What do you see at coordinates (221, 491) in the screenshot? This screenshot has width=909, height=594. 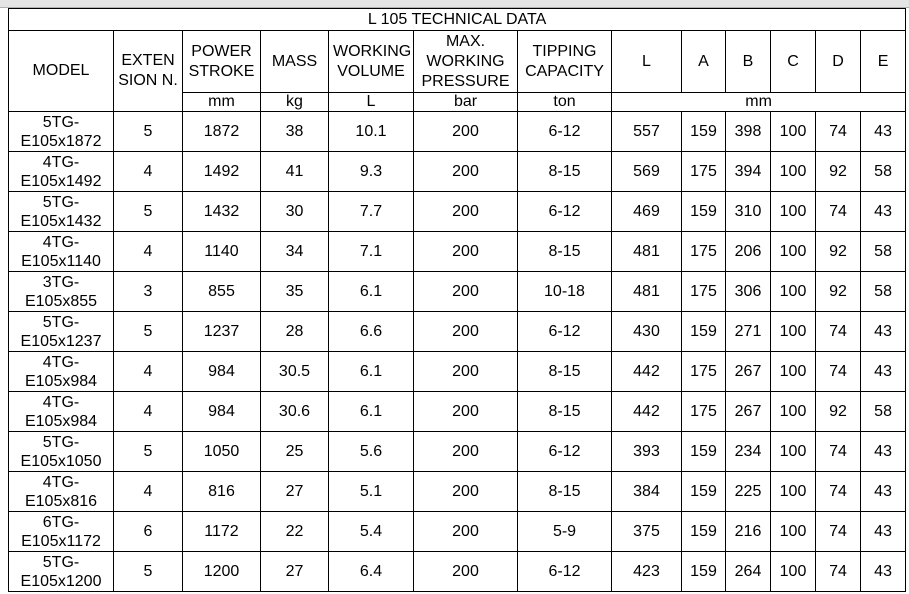 I see `data-cell: 816` at bounding box center [221, 491].